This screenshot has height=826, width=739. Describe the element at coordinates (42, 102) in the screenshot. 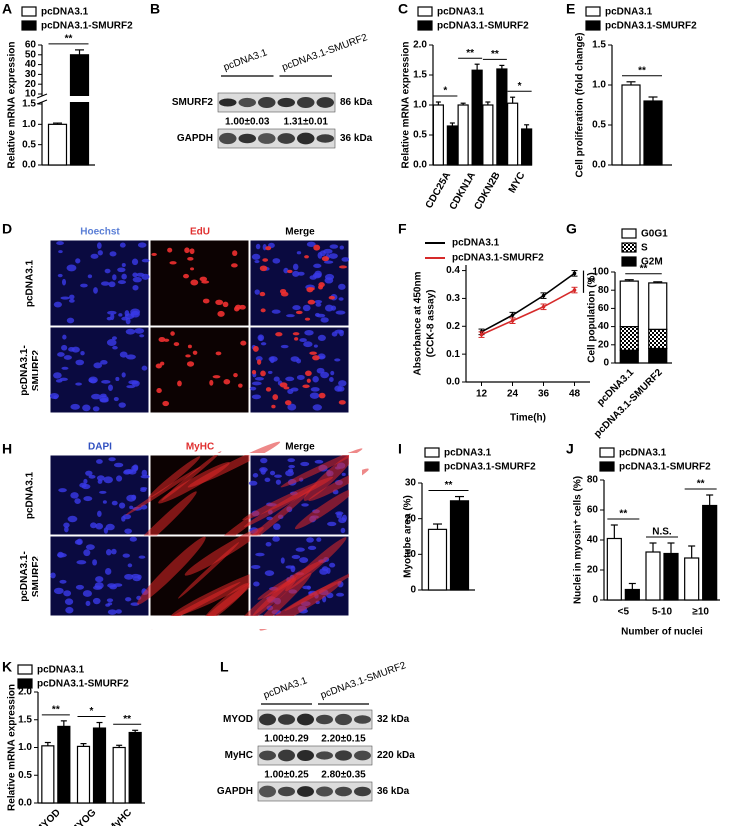

I see `axis-break-mark` at that location.